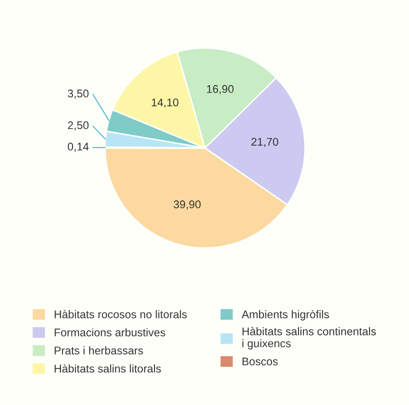 This screenshot has height=405, width=409. I want to click on legend-label: Hàbitats rocosos no litorals, so click(120, 314).